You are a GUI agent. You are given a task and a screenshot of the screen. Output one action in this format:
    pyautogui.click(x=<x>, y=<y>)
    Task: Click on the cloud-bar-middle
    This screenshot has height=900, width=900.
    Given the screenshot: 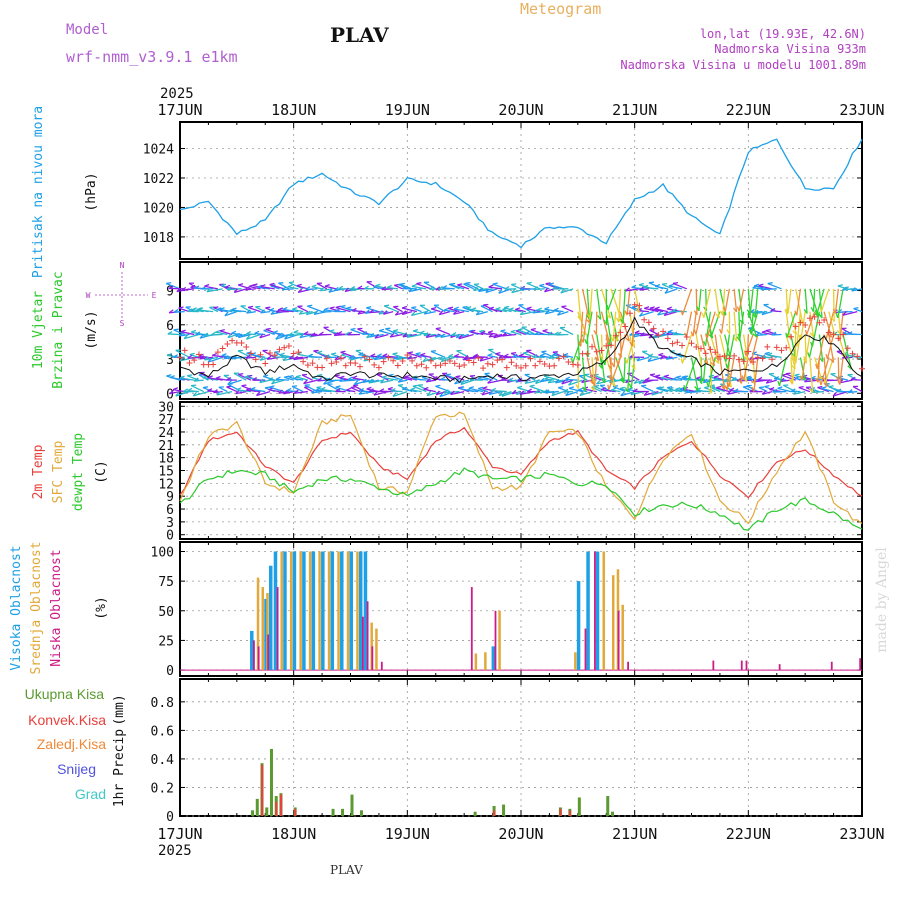 What is the action you would take?
    pyautogui.click(x=319, y=611)
    